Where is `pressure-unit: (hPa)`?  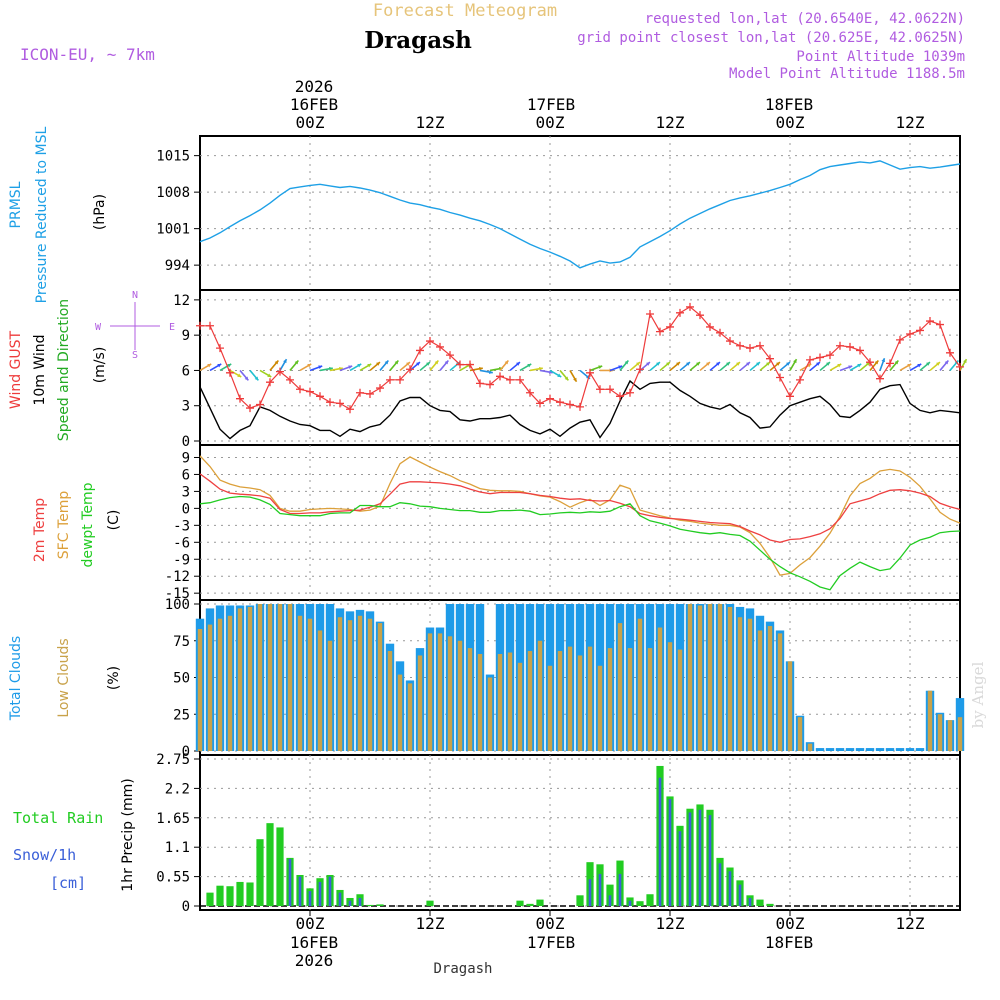
pressure-unit: (hPa) is located at coordinates (100, 212).